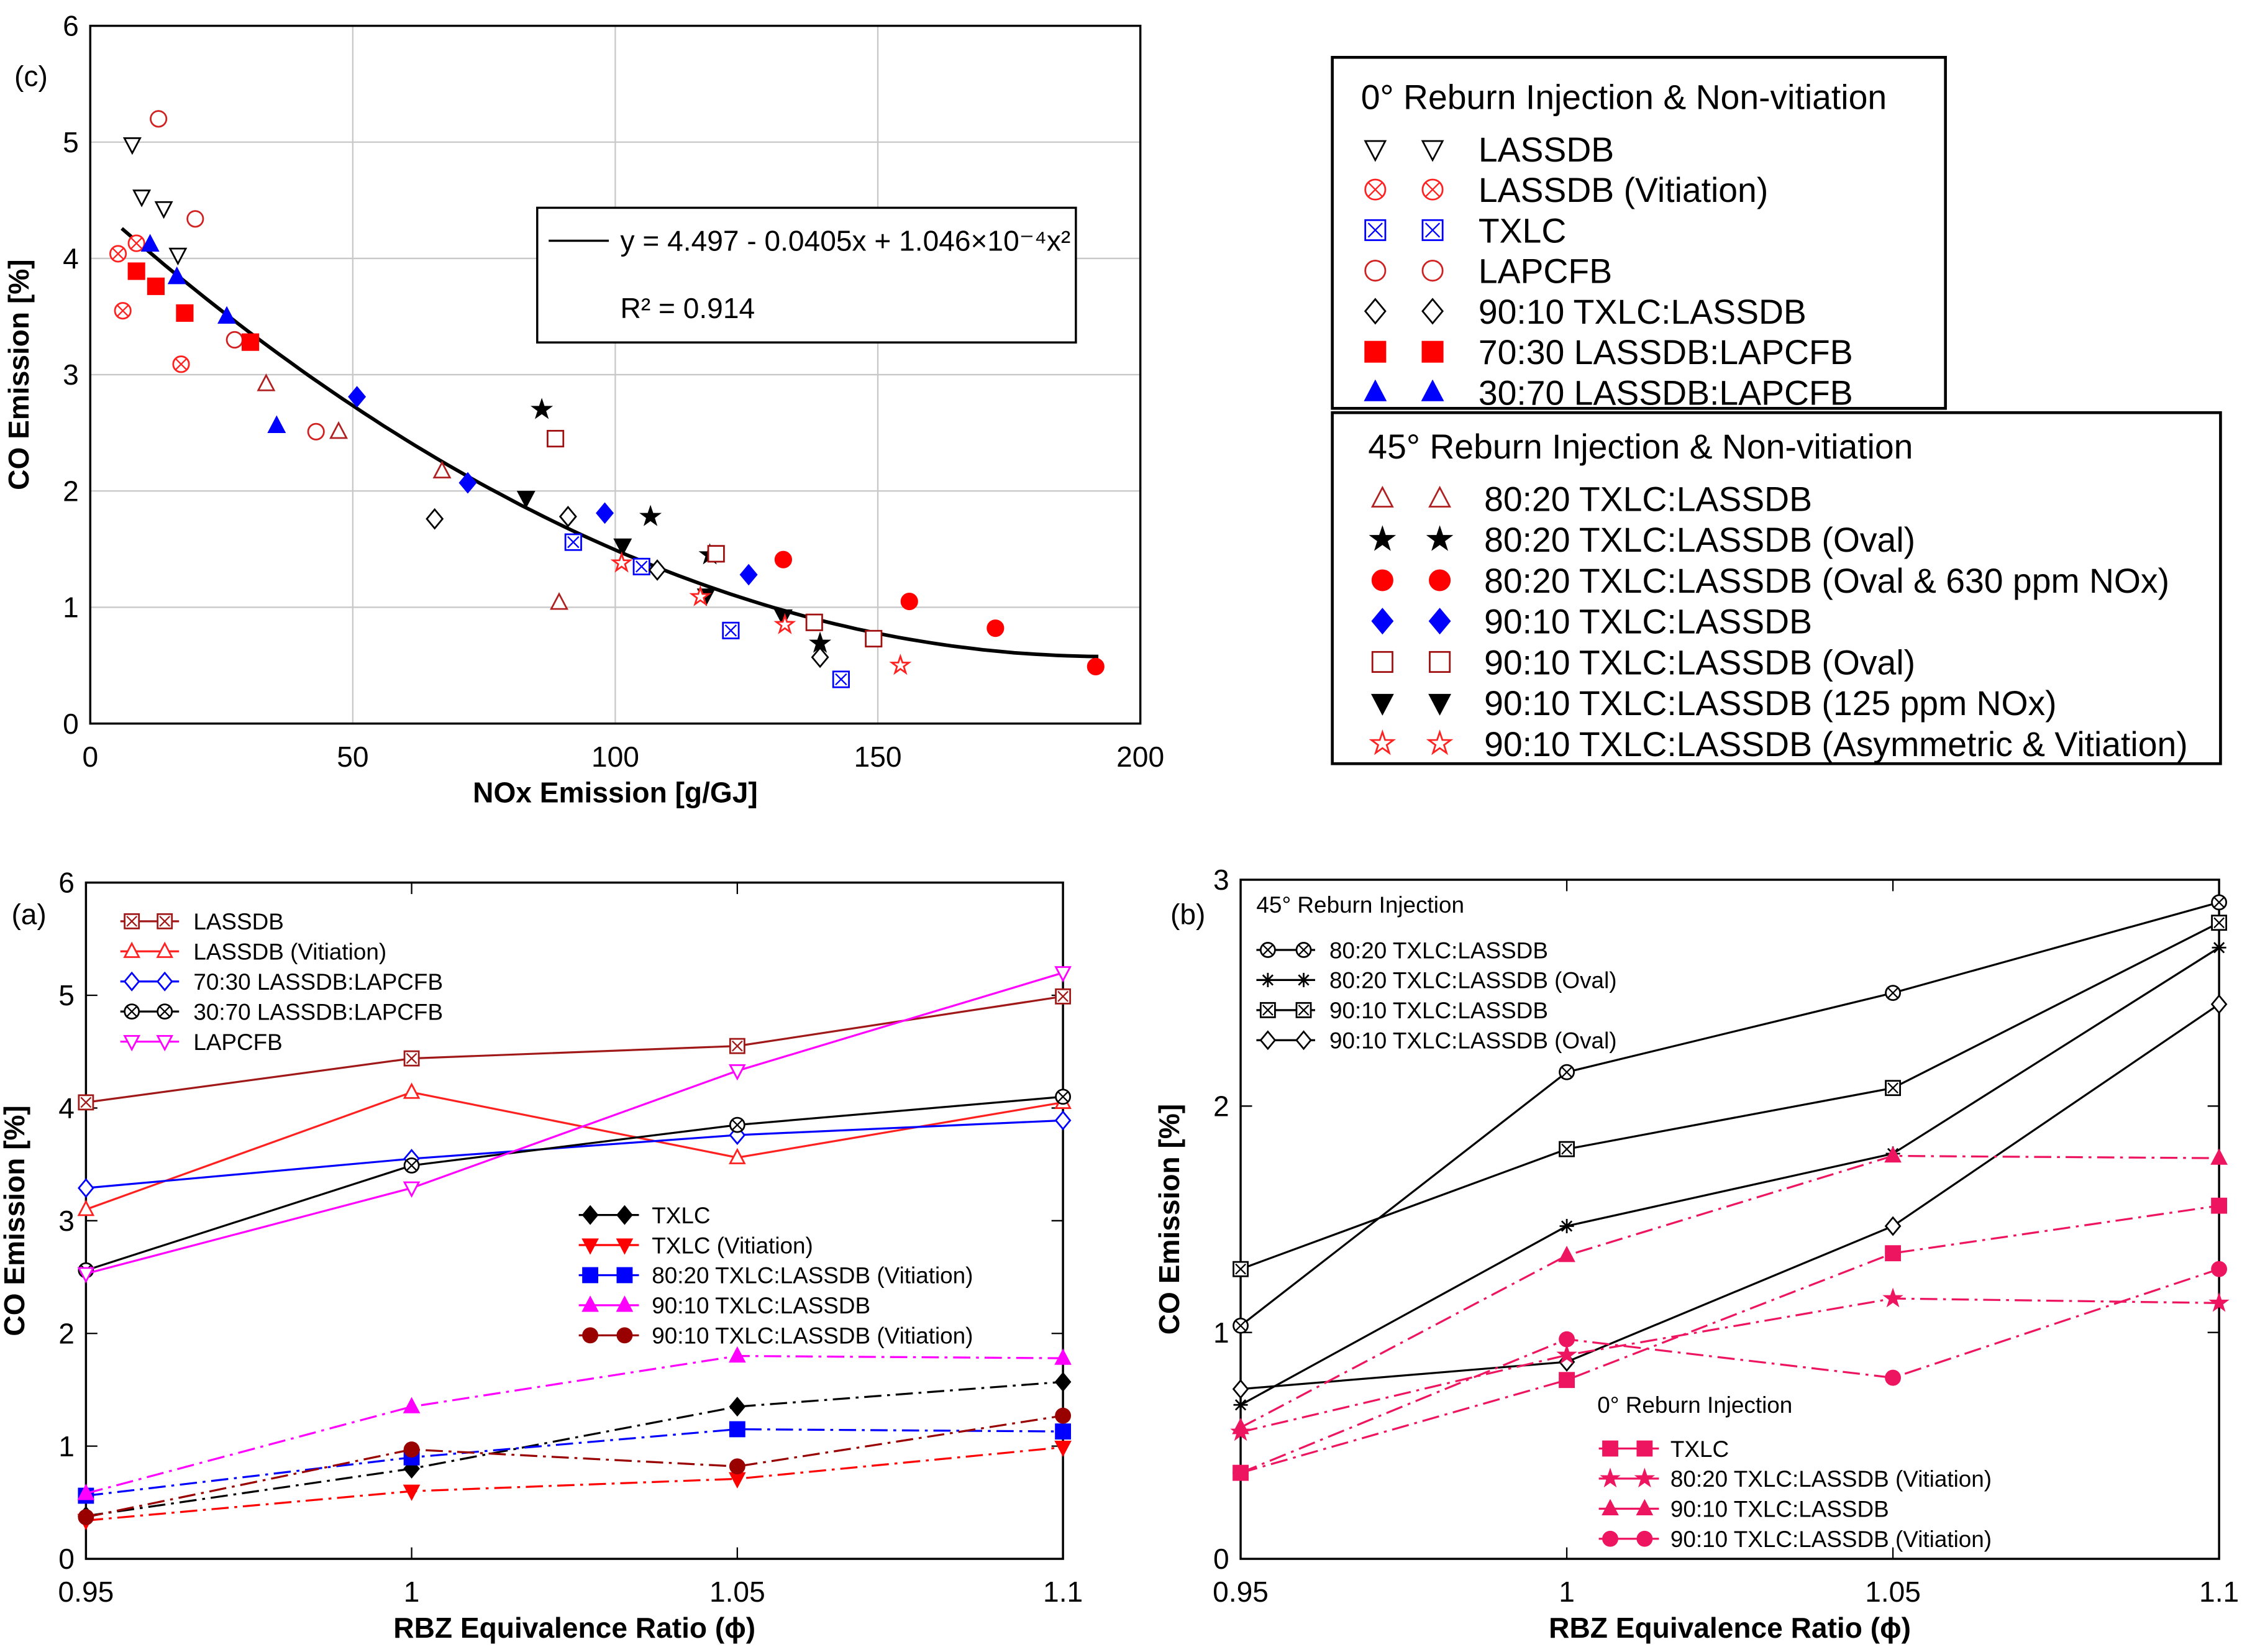  I want to click on legend-entry: LASSDB, so click(1489, 149).